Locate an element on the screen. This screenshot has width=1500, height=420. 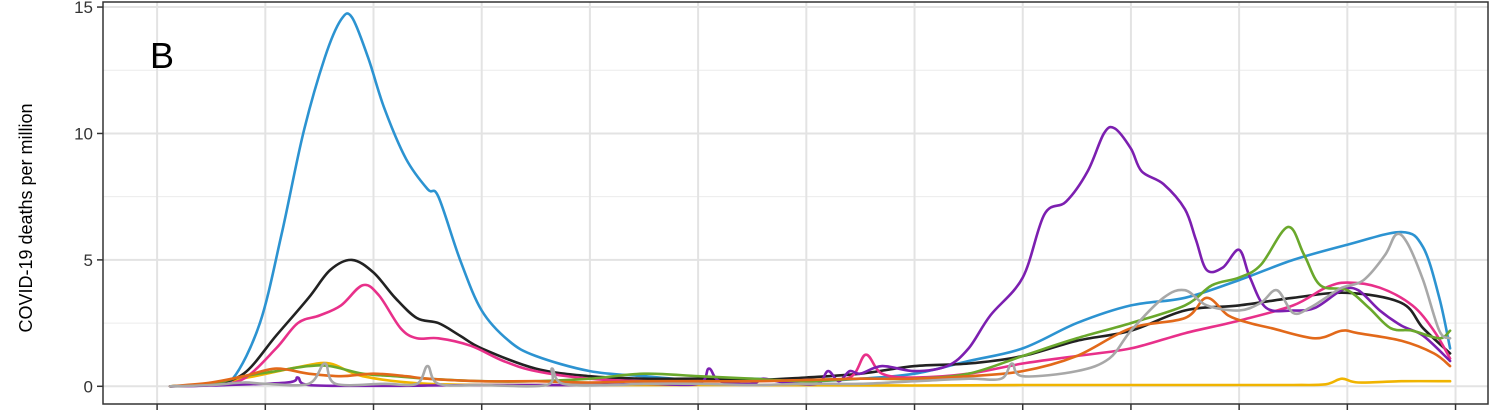
y-tick-label: 5 is located at coordinates (88, 260).